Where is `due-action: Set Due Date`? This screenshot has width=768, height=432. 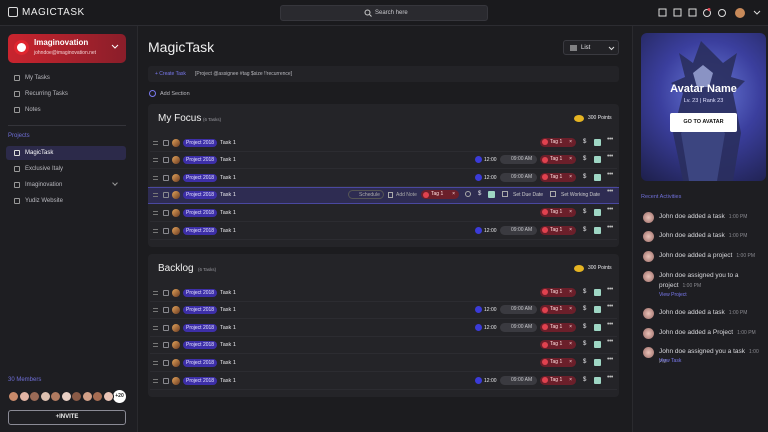
due-action: Set Due Date is located at coordinates (528, 195).